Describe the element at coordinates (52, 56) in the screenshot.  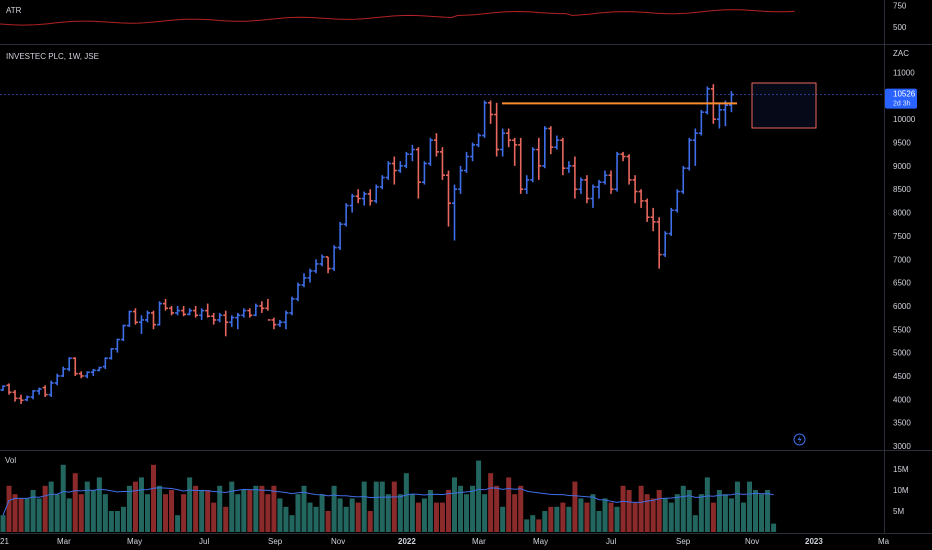
I see `symbol-title: INVESTEC PLC, 1W, JSE` at that location.